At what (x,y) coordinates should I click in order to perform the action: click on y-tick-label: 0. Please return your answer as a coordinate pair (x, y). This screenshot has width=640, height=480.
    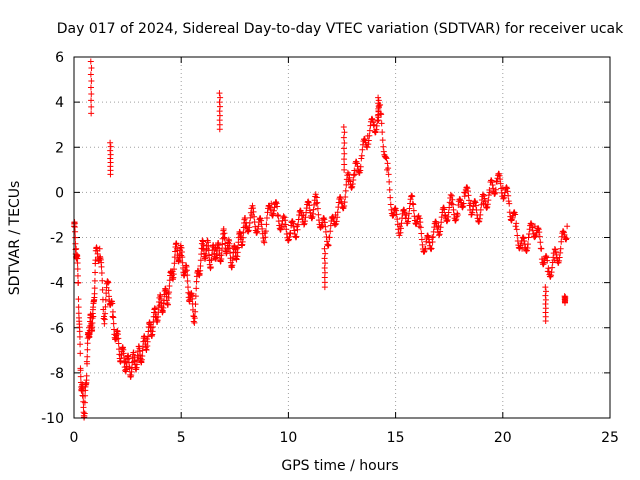
    Looking at the image, I should click on (59, 193).